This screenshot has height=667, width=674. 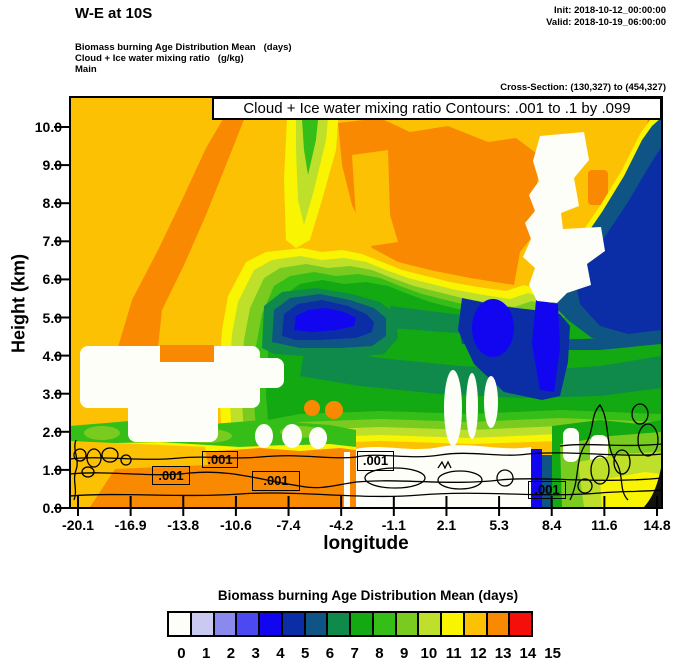 I want to click on field-name-line2: Cloud + Ice water mixing ratio (g/kg), so click(x=159, y=58).